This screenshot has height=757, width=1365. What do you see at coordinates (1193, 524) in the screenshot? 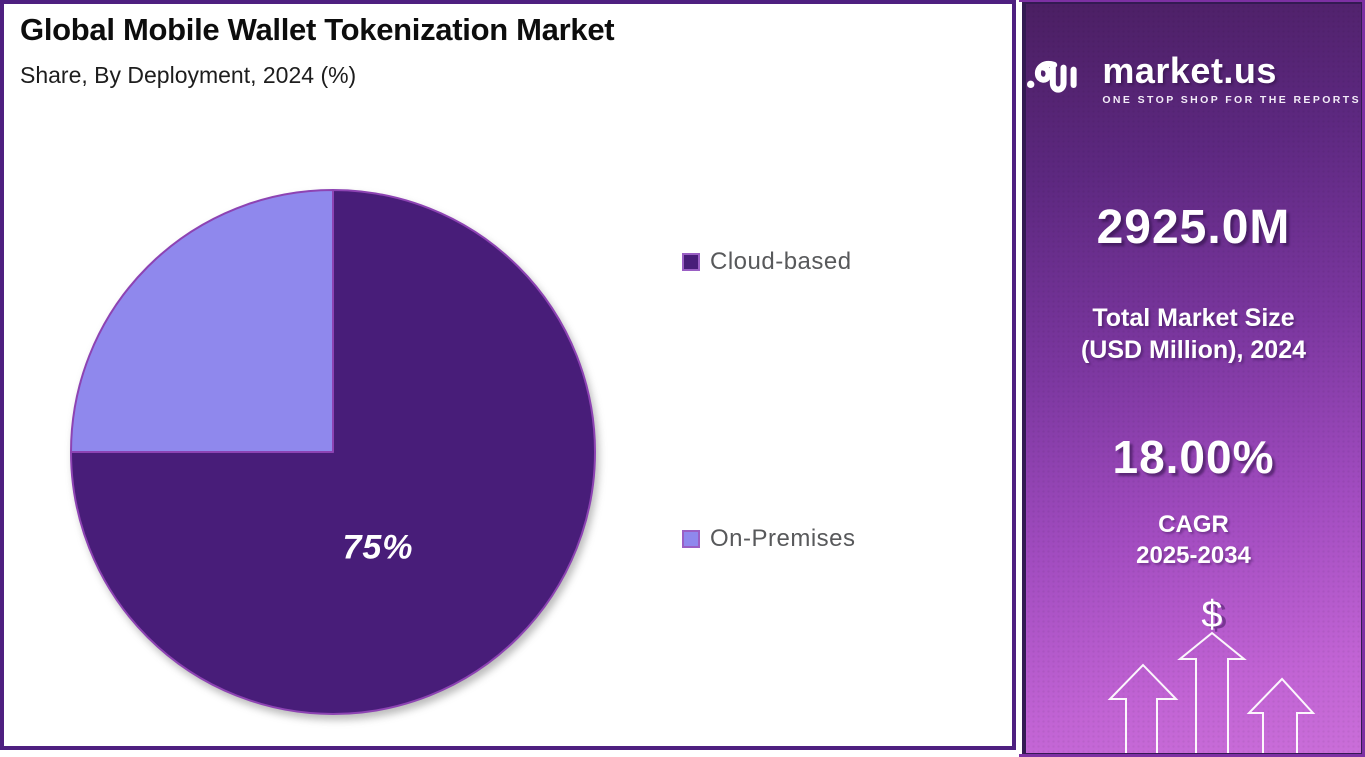
I see `cagr-label-line1: CAGR` at bounding box center [1193, 524].